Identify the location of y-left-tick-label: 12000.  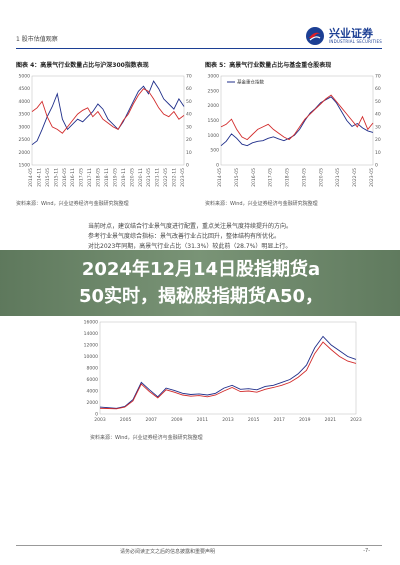
(91, 346).